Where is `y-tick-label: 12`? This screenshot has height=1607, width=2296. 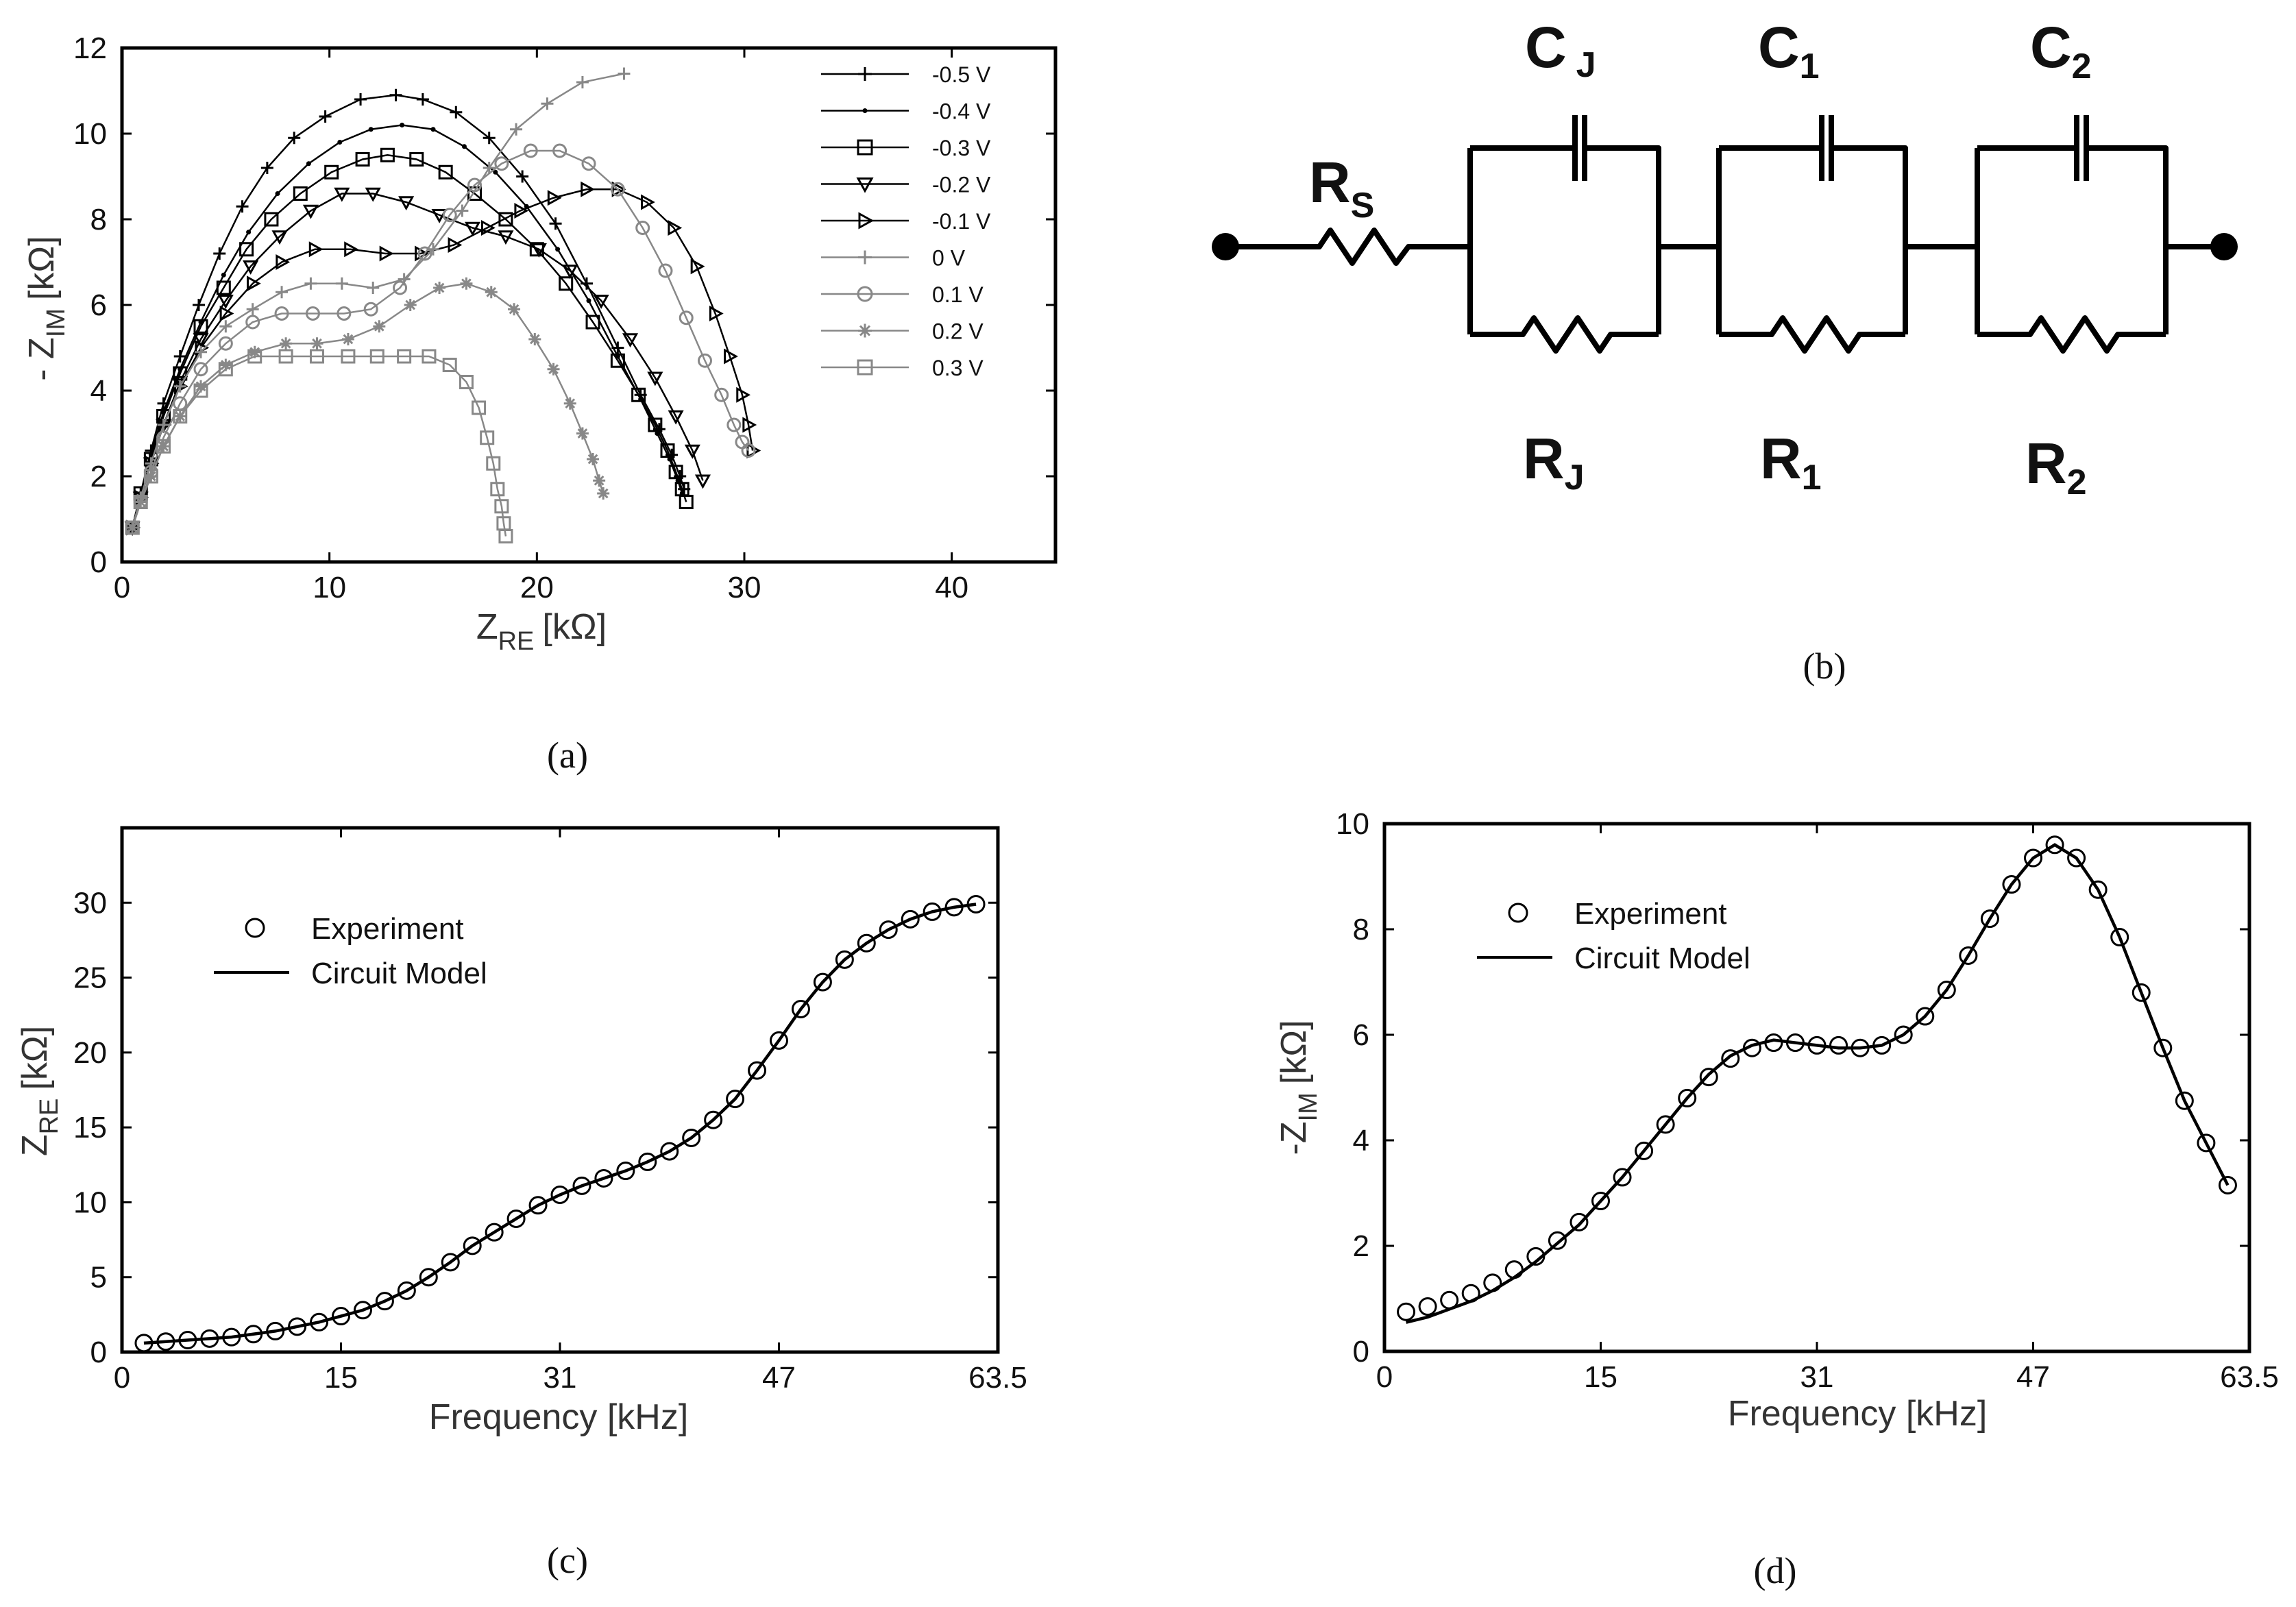 y-tick-label: 12 is located at coordinates (90, 48).